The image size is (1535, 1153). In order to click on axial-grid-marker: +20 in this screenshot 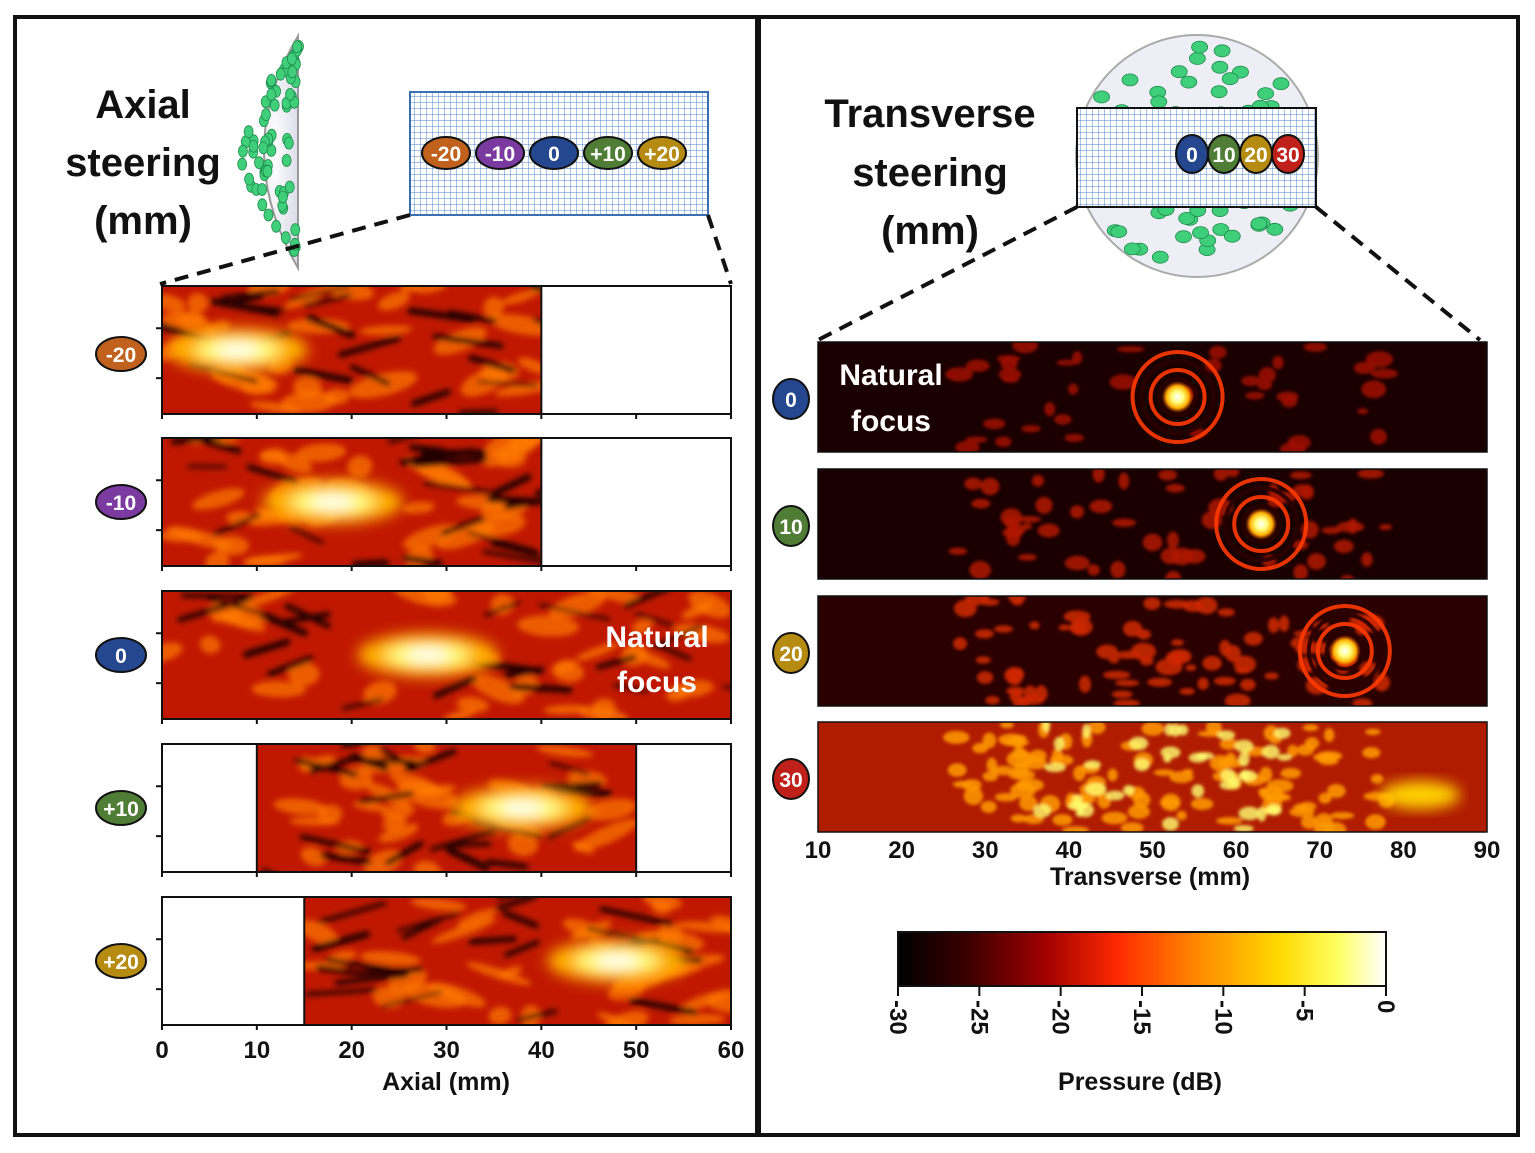, I will do `click(662, 153)`.